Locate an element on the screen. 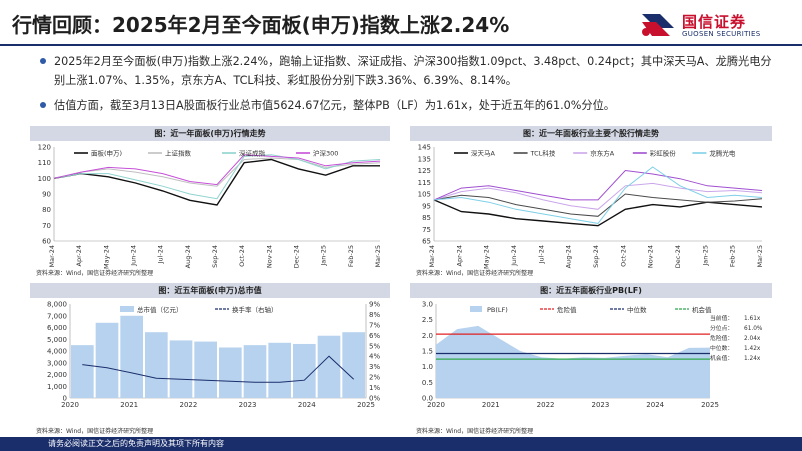  legend-label: 上证指数 is located at coordinates (178, 153).